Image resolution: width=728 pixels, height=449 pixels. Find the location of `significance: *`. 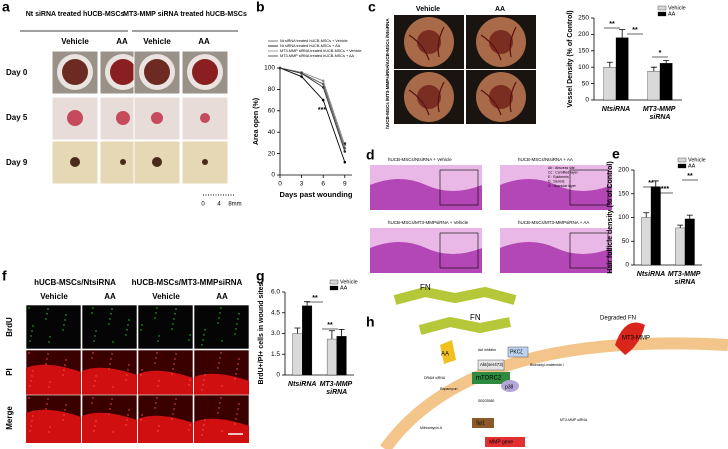

significance: * is located at coordinates (660, 53).